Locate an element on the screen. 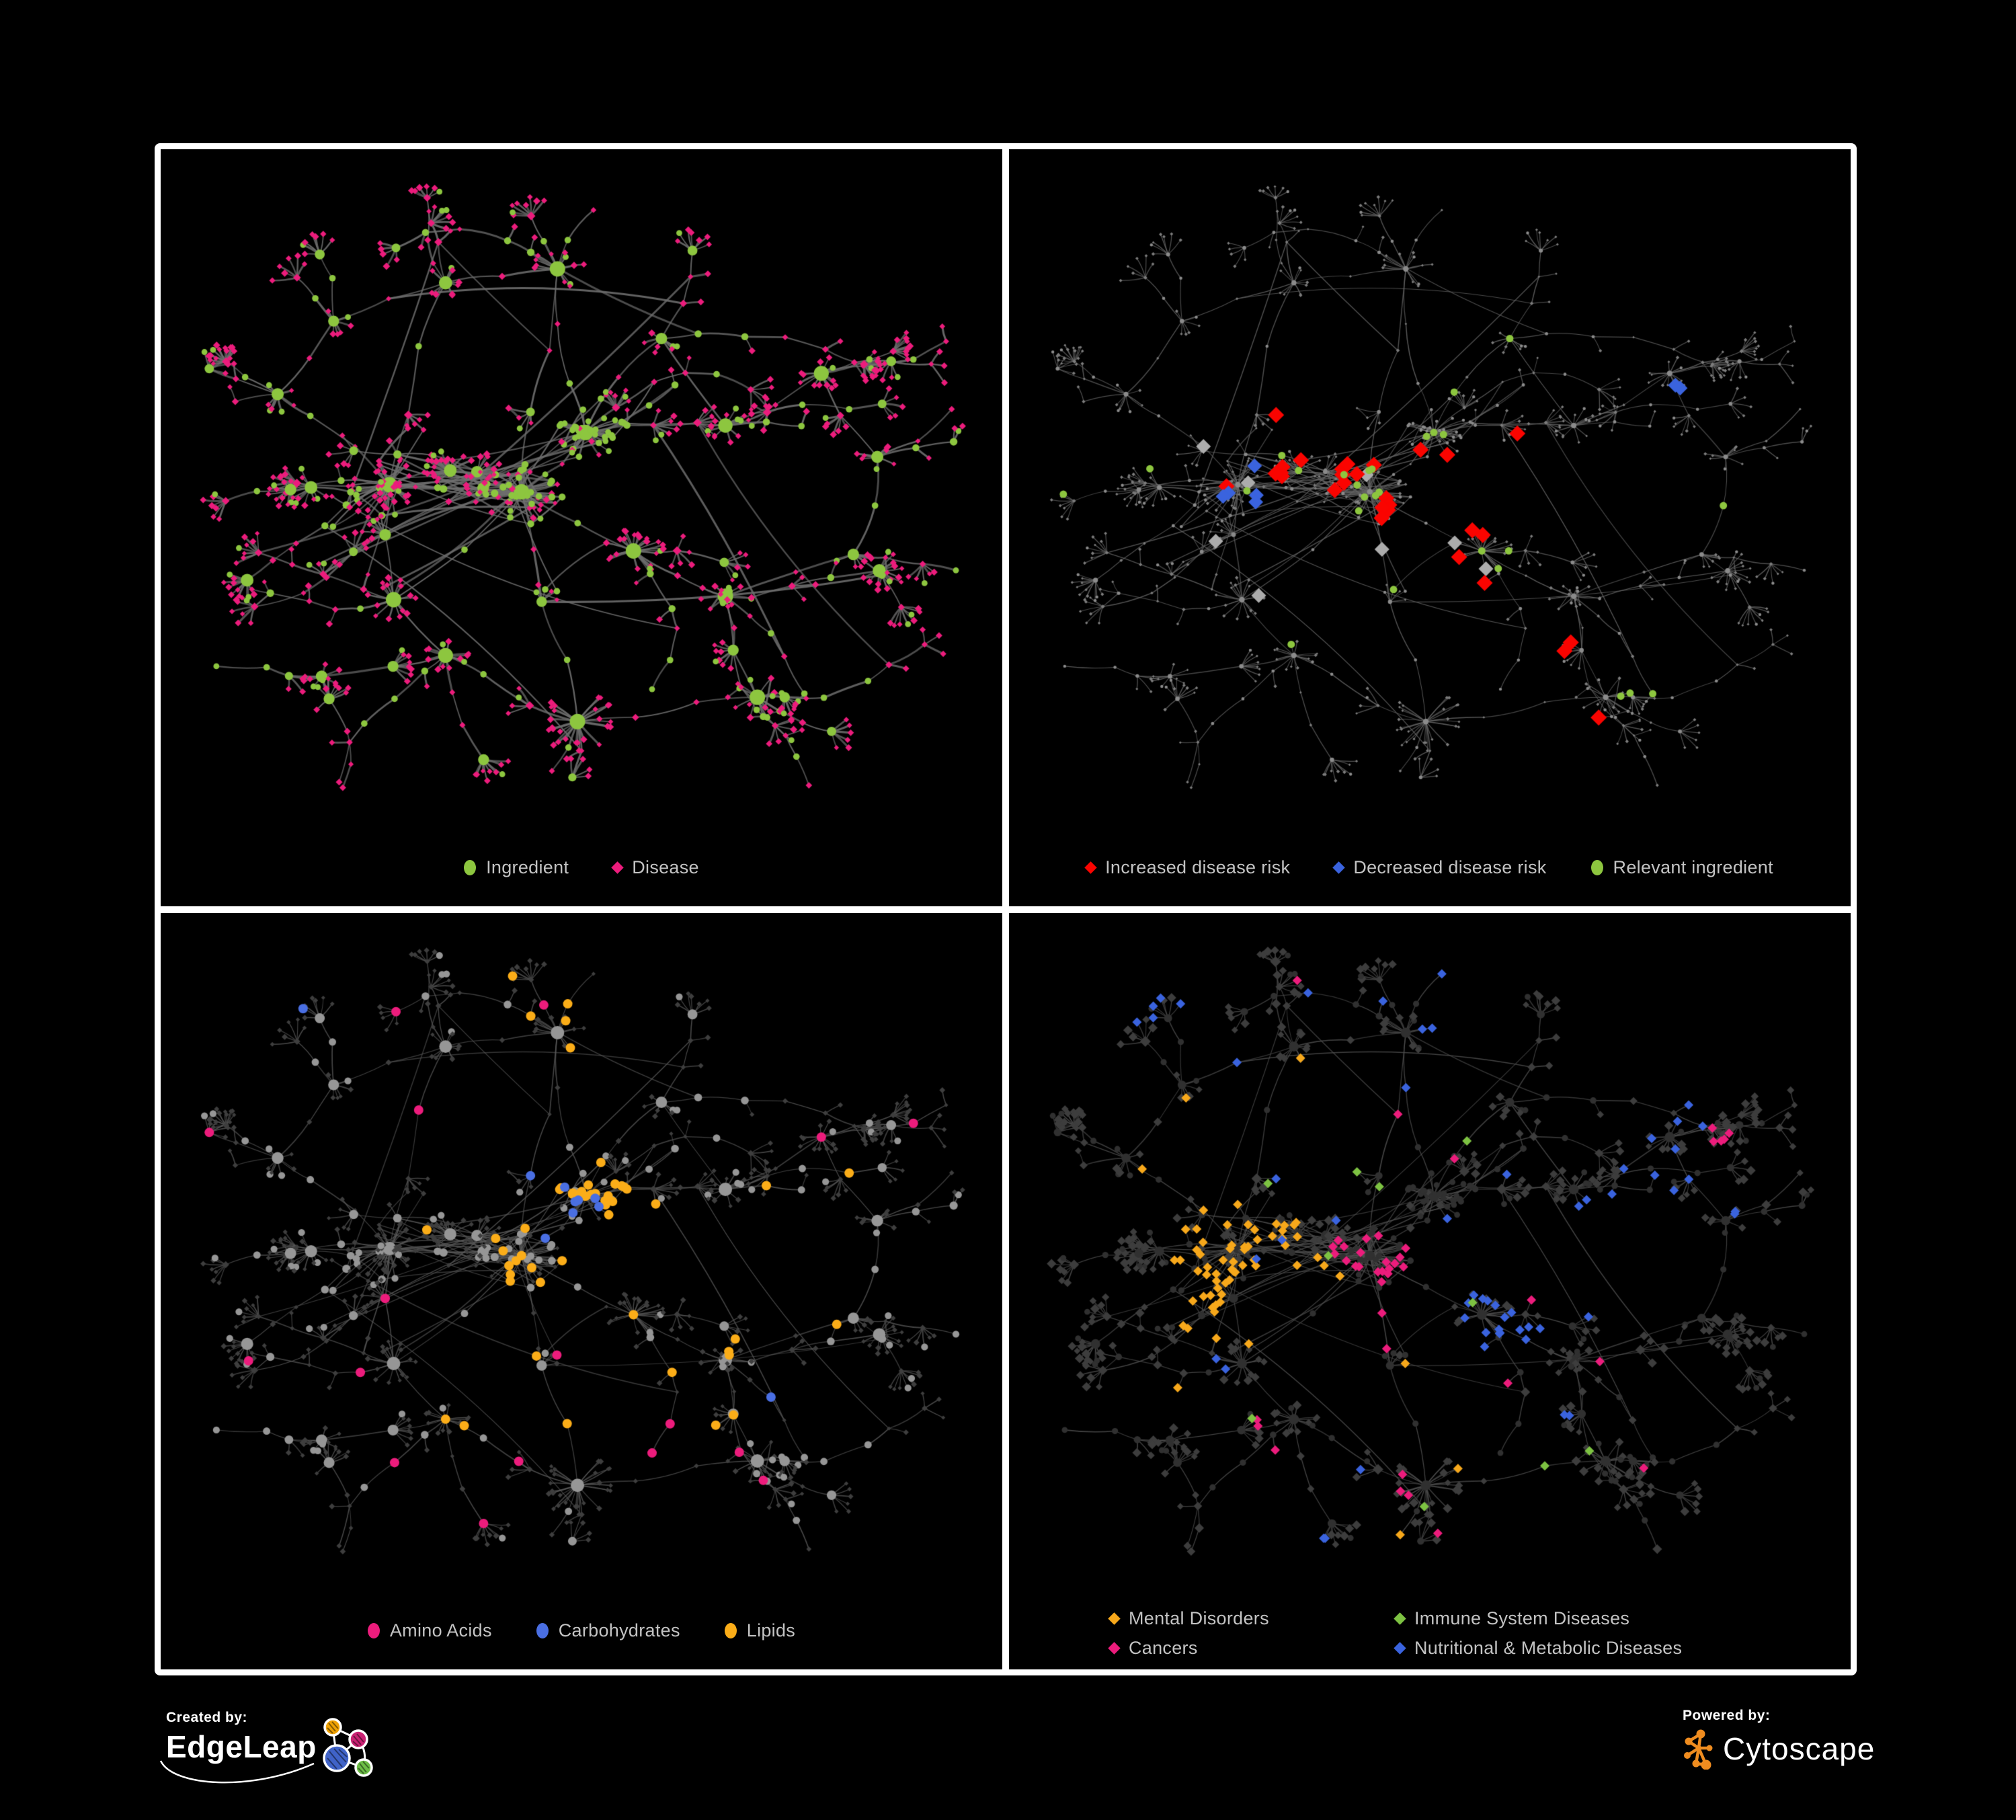 This screenshot has height=1820, width=2016. mental-disorders-icon is located at coordinates (1114, 1618).